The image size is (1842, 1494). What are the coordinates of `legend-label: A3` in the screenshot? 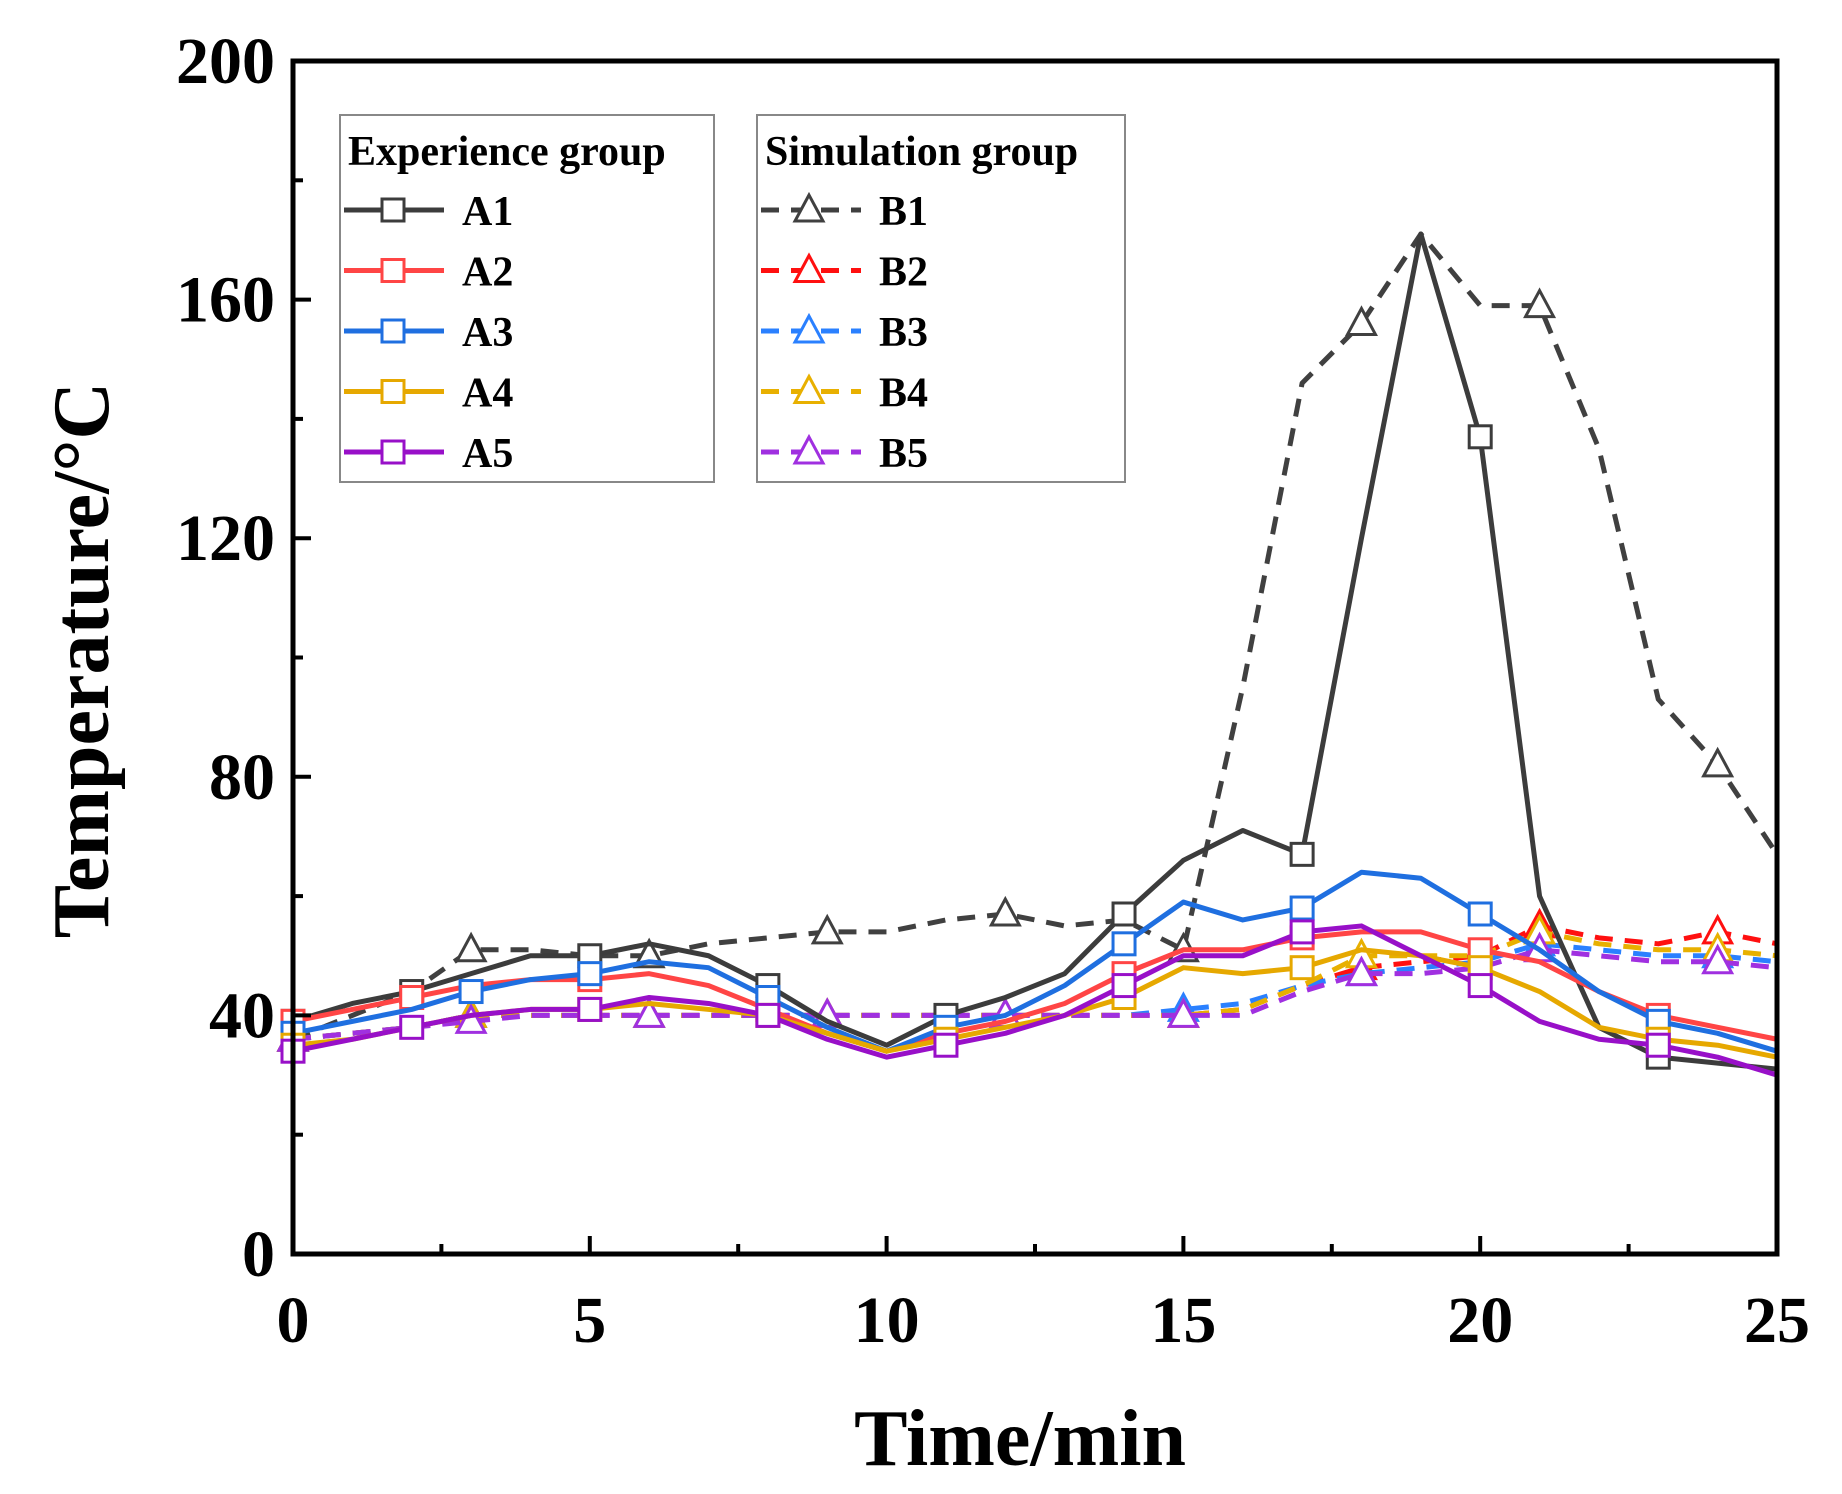 It's located at (487, 333).